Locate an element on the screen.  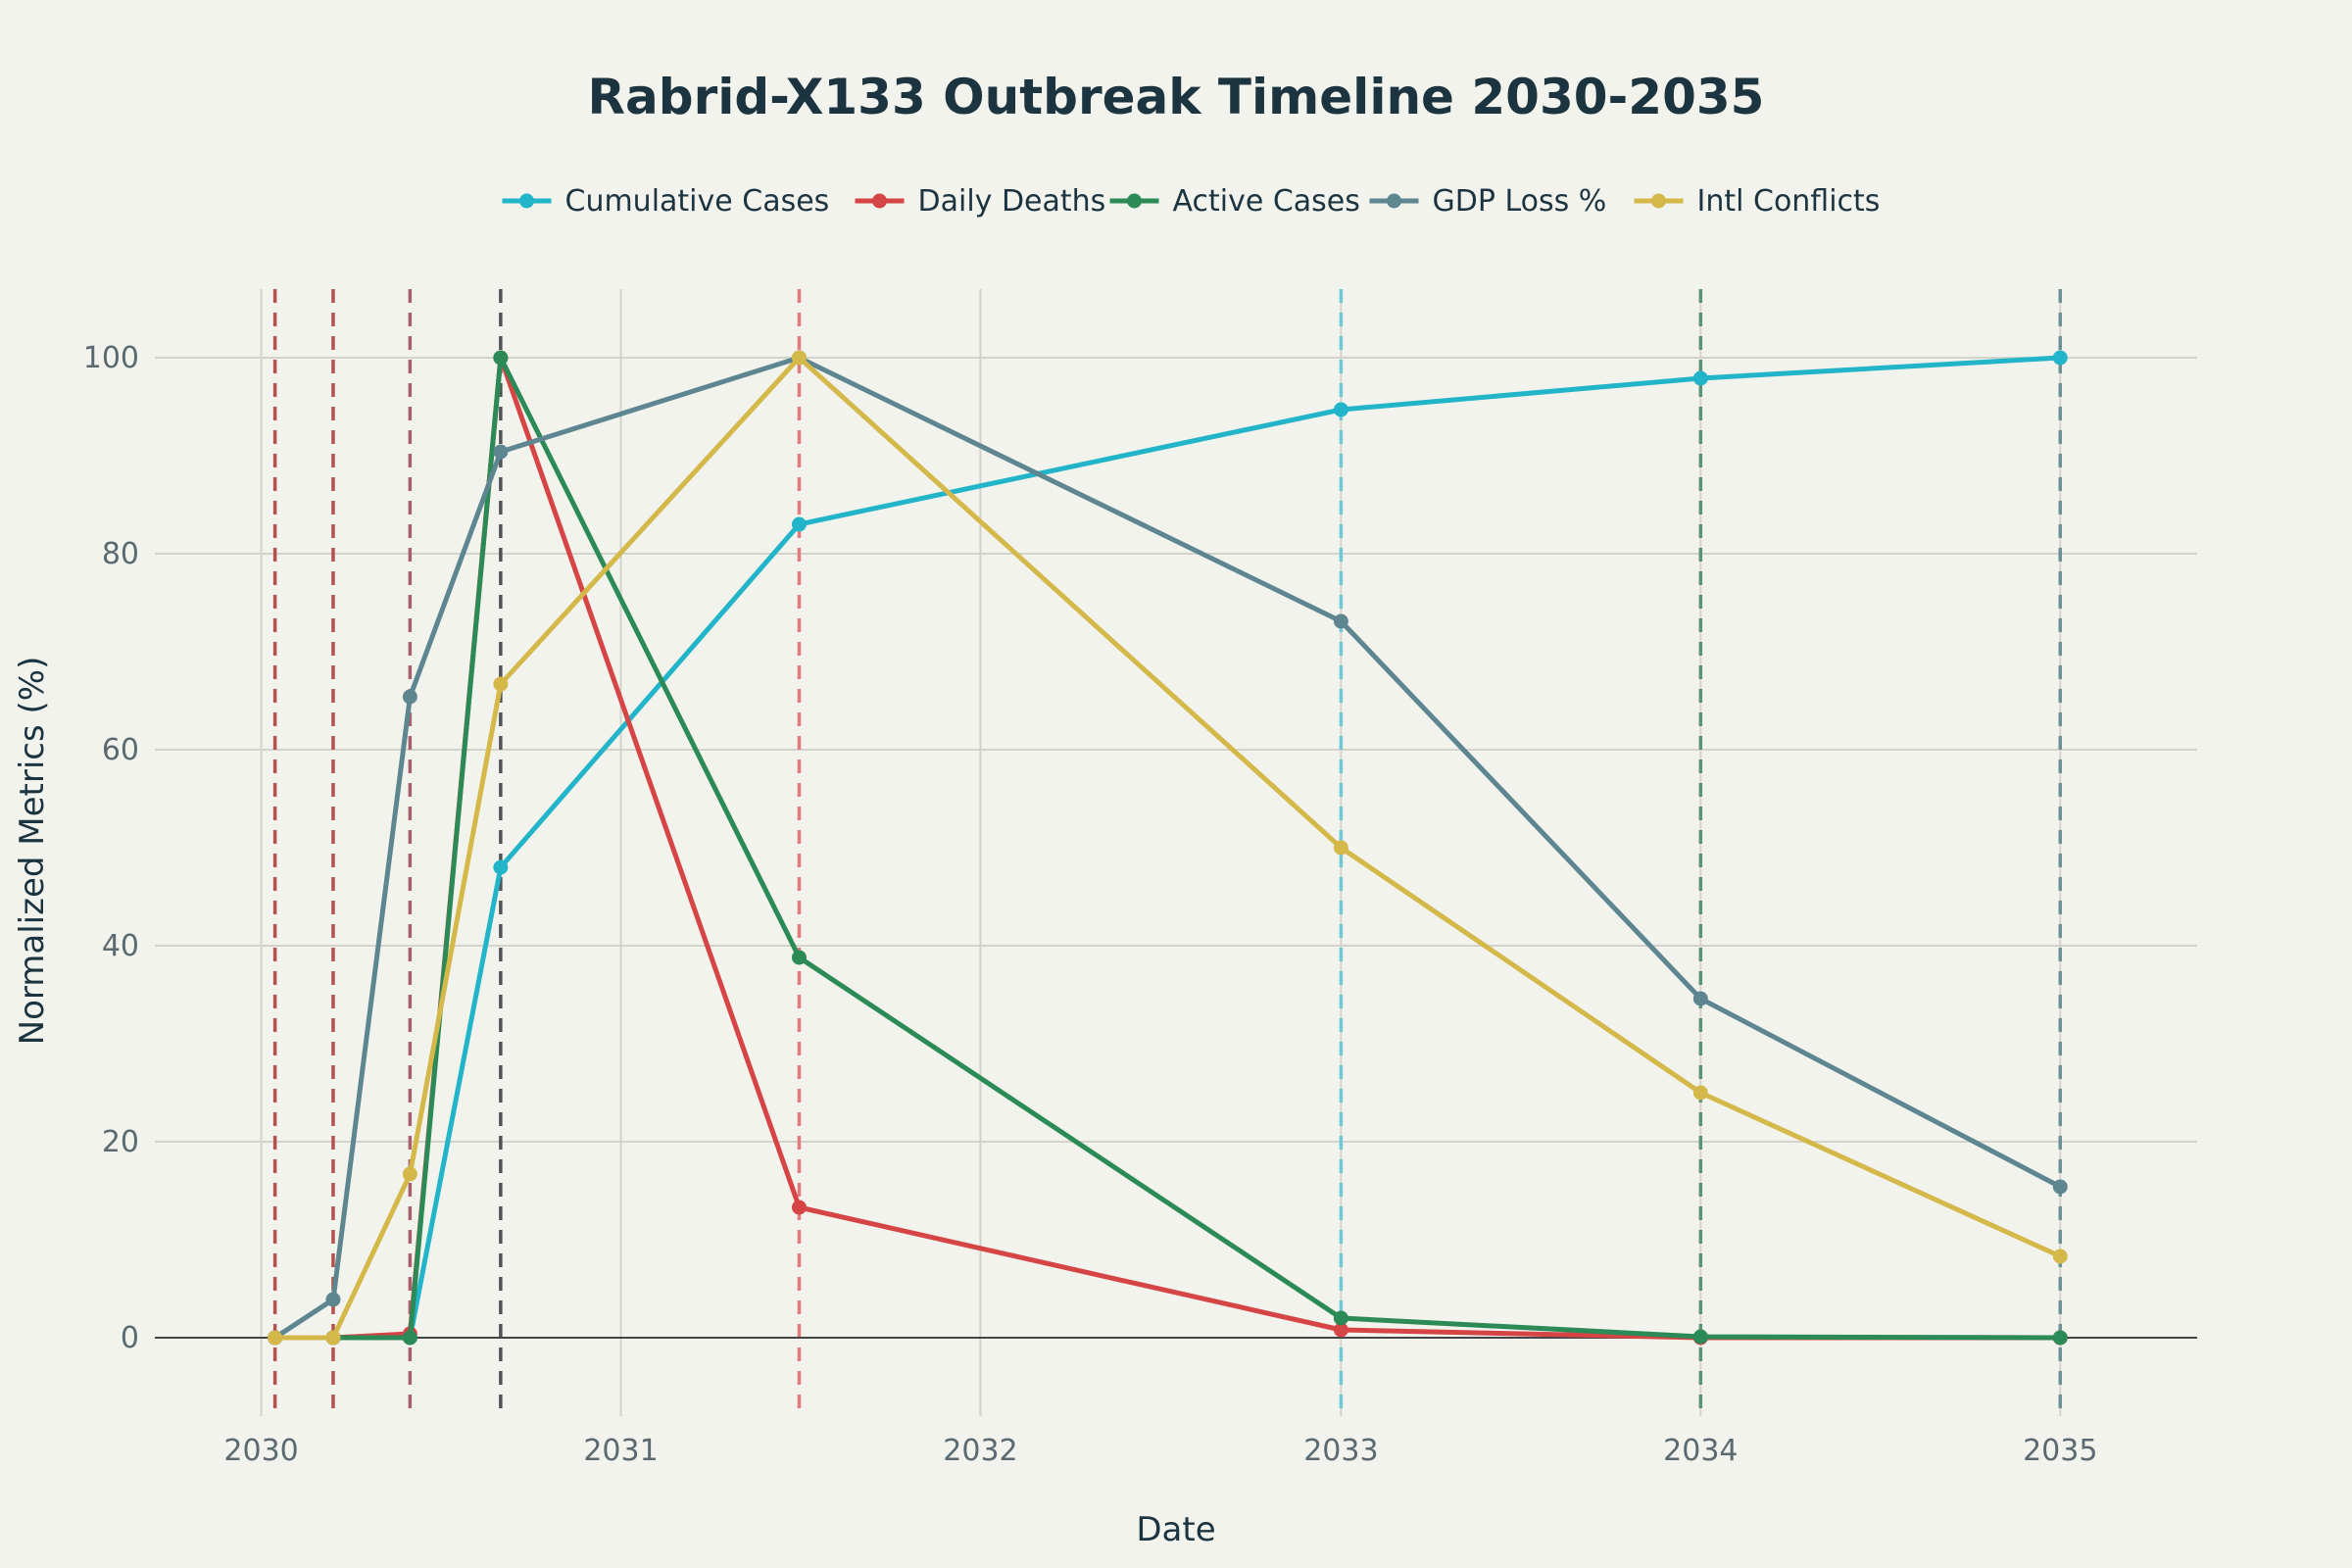
y-tick-label: 20 is located at coordinates (120, 1142).